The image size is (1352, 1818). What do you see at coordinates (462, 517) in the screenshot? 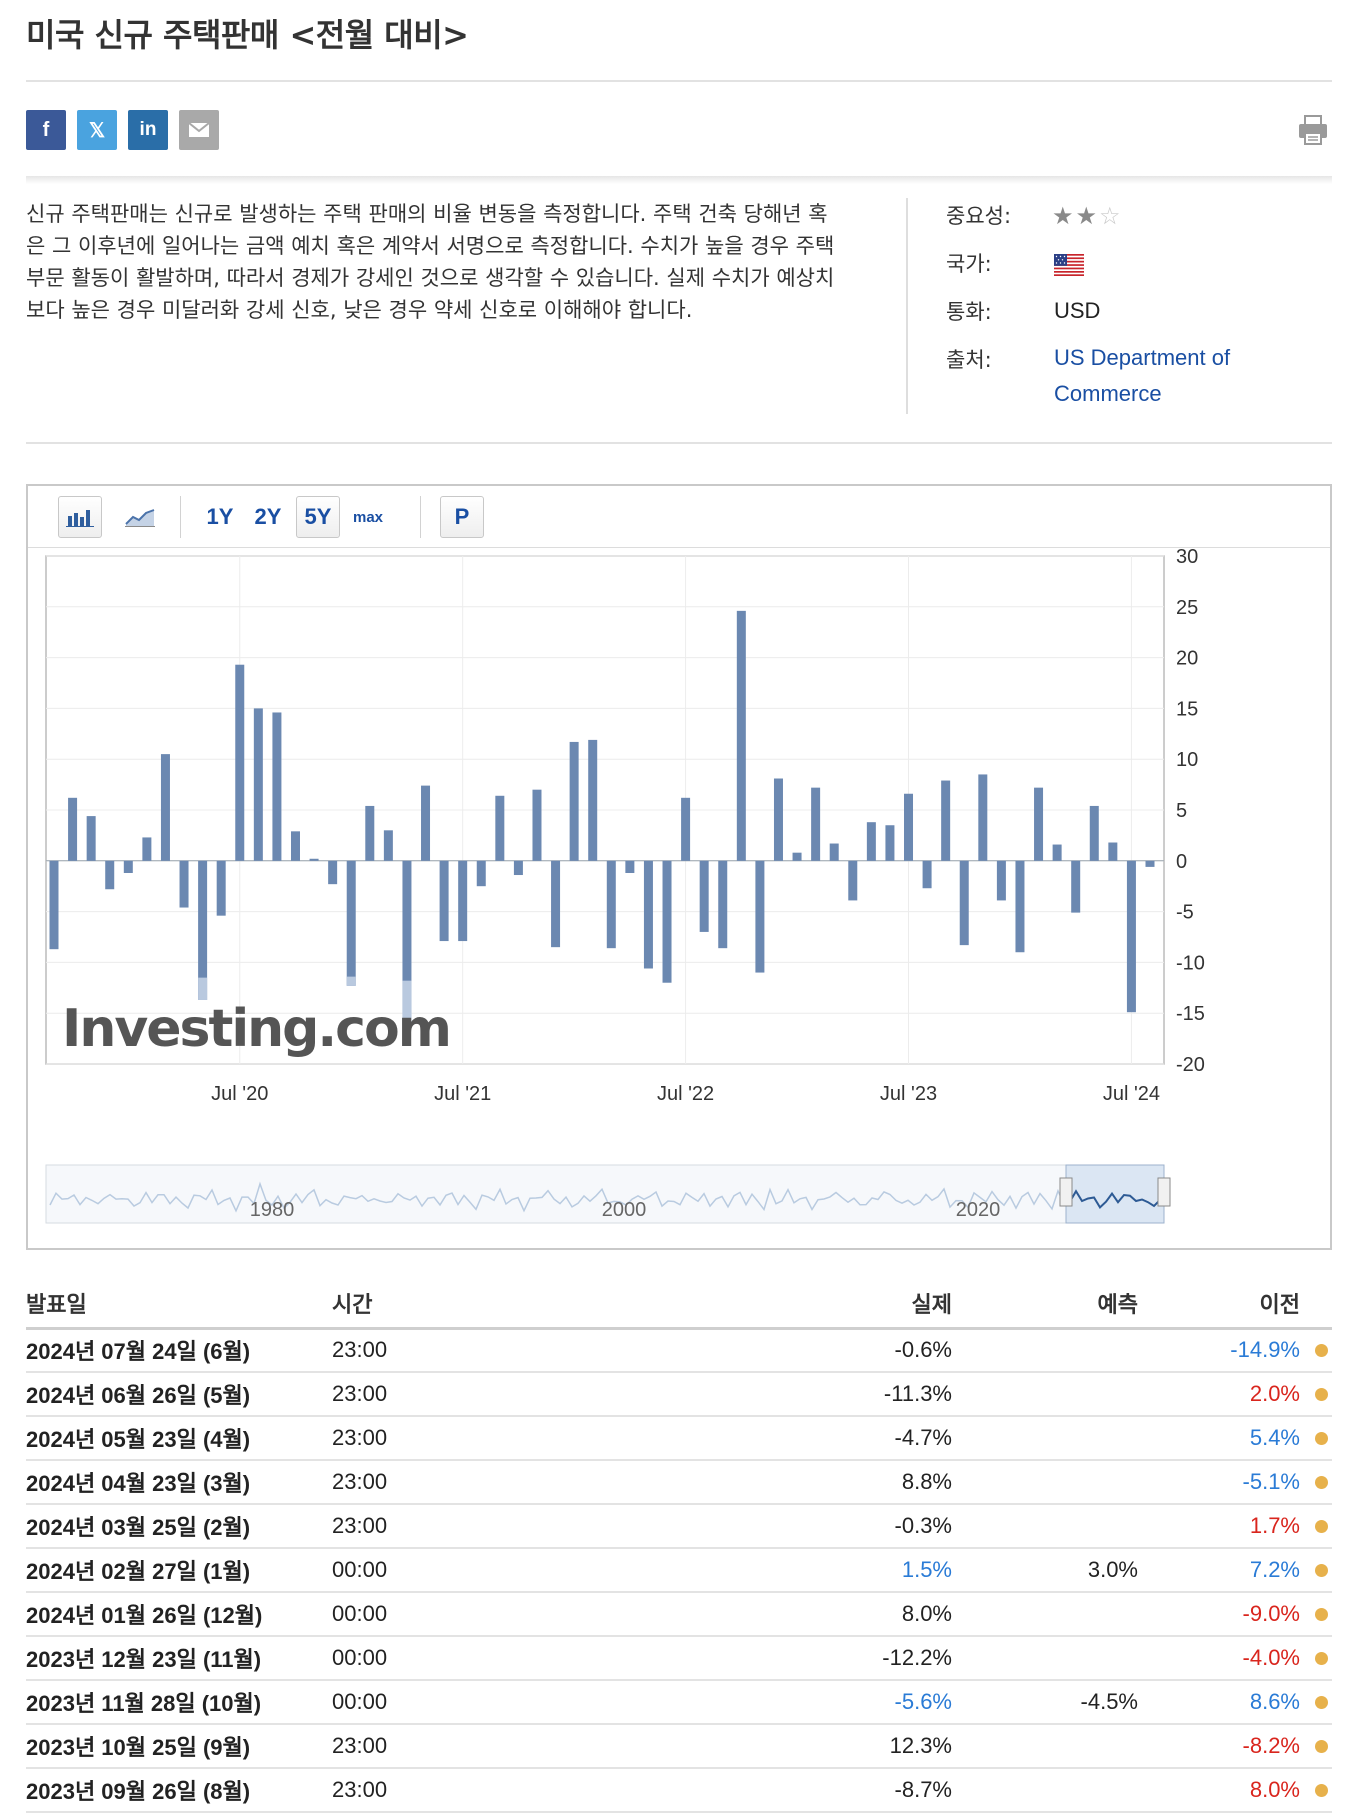
I see `p-button: P` at bounding box center [462, 517].